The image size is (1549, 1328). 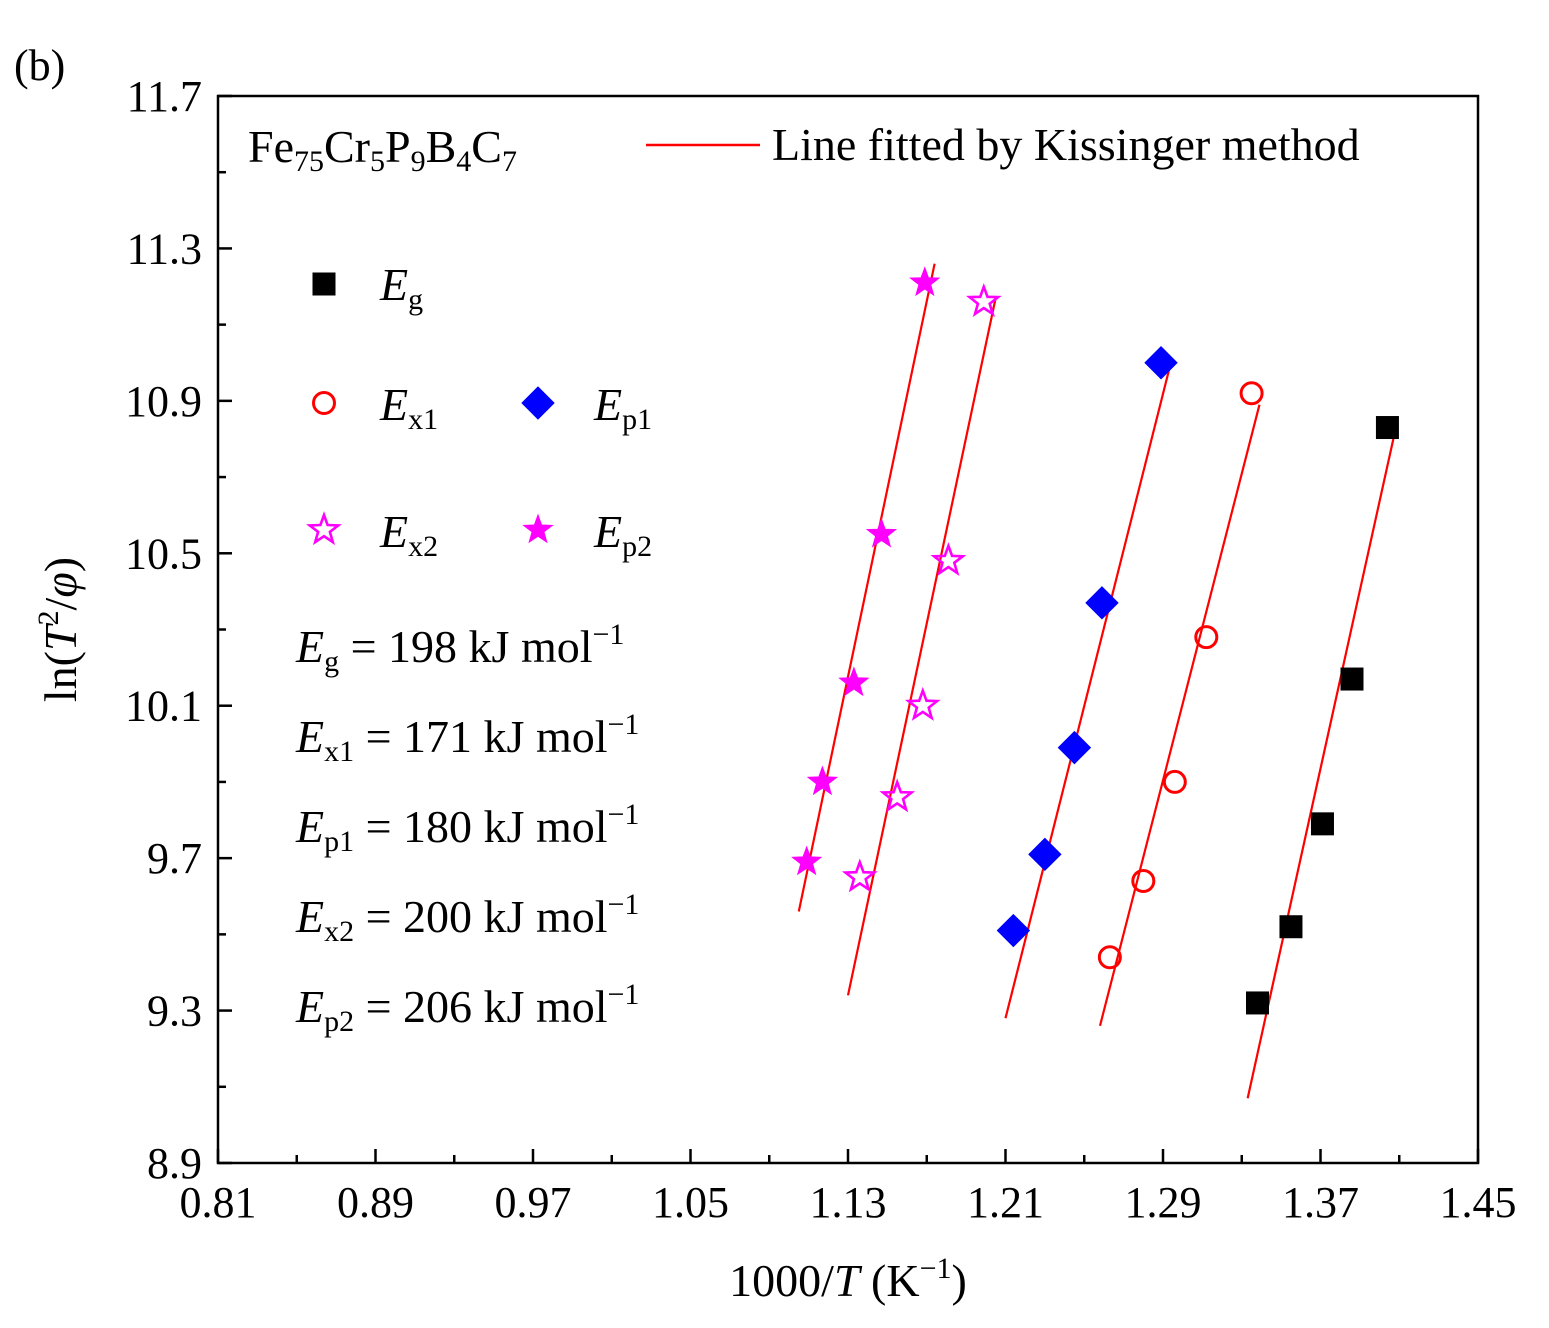 I want to click on x-axis: 0.81 0.89 0.97 1.05 1.13 1.21 1.29 1.37 1.45, so click(x=848, y=1188).